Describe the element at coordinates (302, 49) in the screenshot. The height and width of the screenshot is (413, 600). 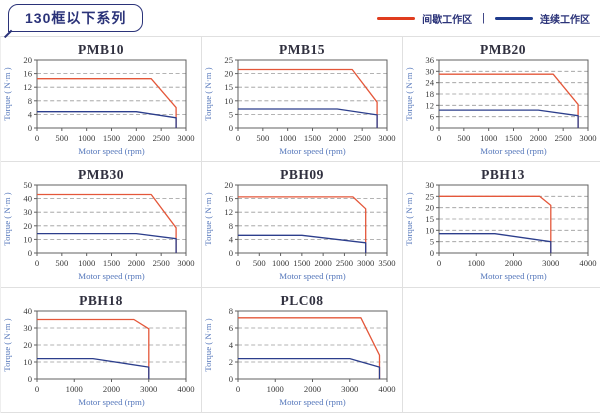
I see `chart-title: PMB15` at that location.